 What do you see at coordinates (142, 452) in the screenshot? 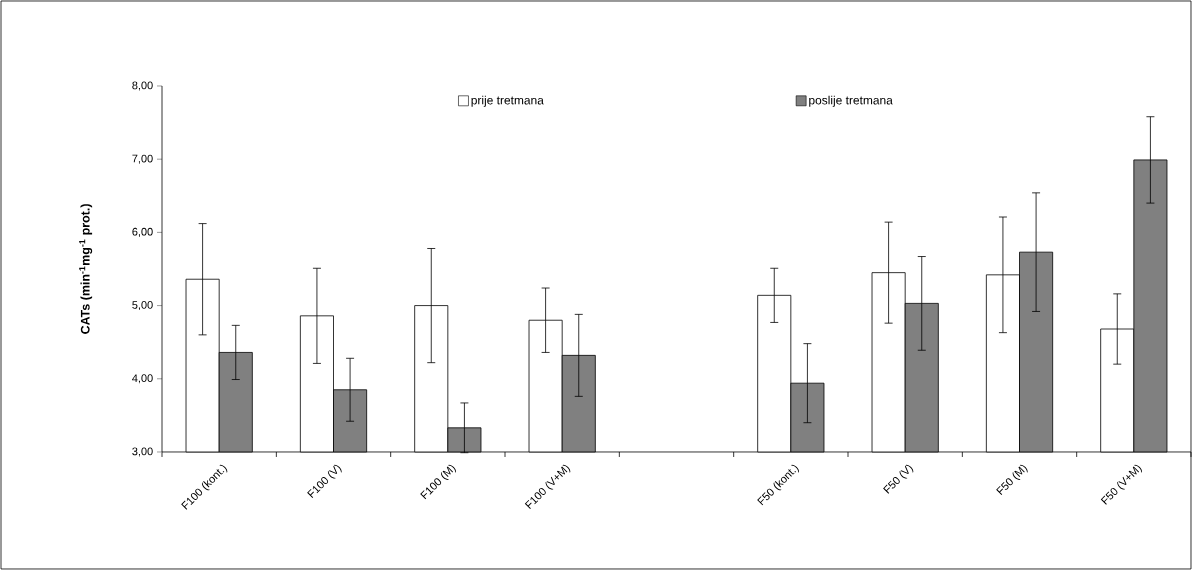
I see `y-tick-label: 3,00` at bounding box center [142, 452].